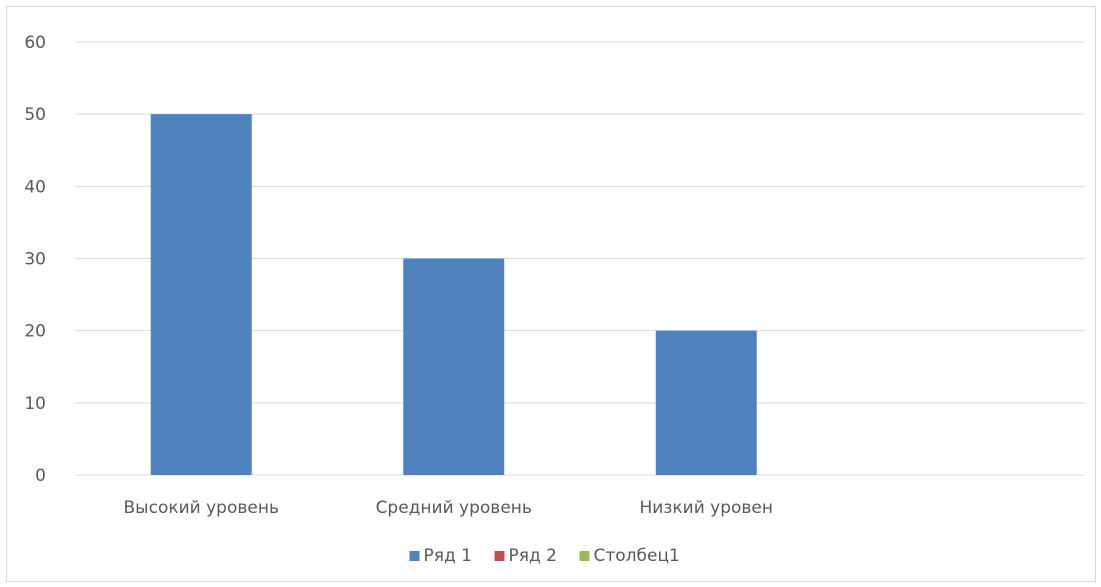  Describe the element at coordinates (533, 556) in the screenshot. I see `legend-label-2: Ряд 2` at that location.